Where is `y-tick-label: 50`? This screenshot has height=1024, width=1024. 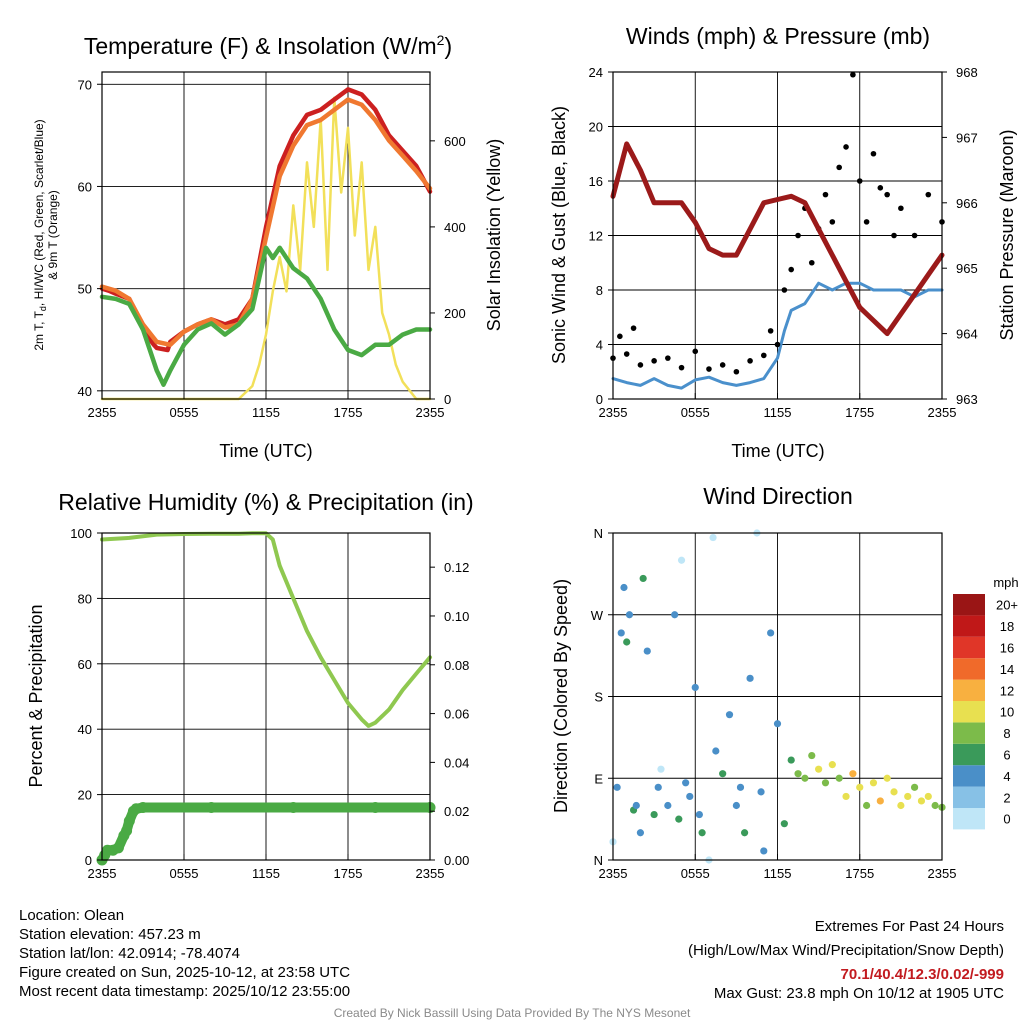 y-tick-label: 50 is located at coordinates (85, 289).